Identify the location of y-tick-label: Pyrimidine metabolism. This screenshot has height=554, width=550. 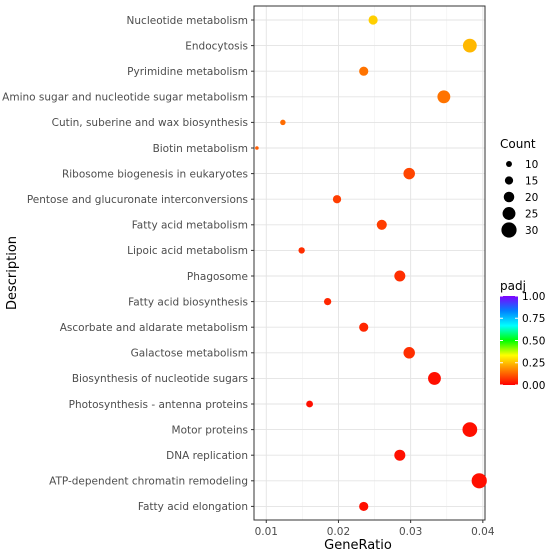
(187, 72).